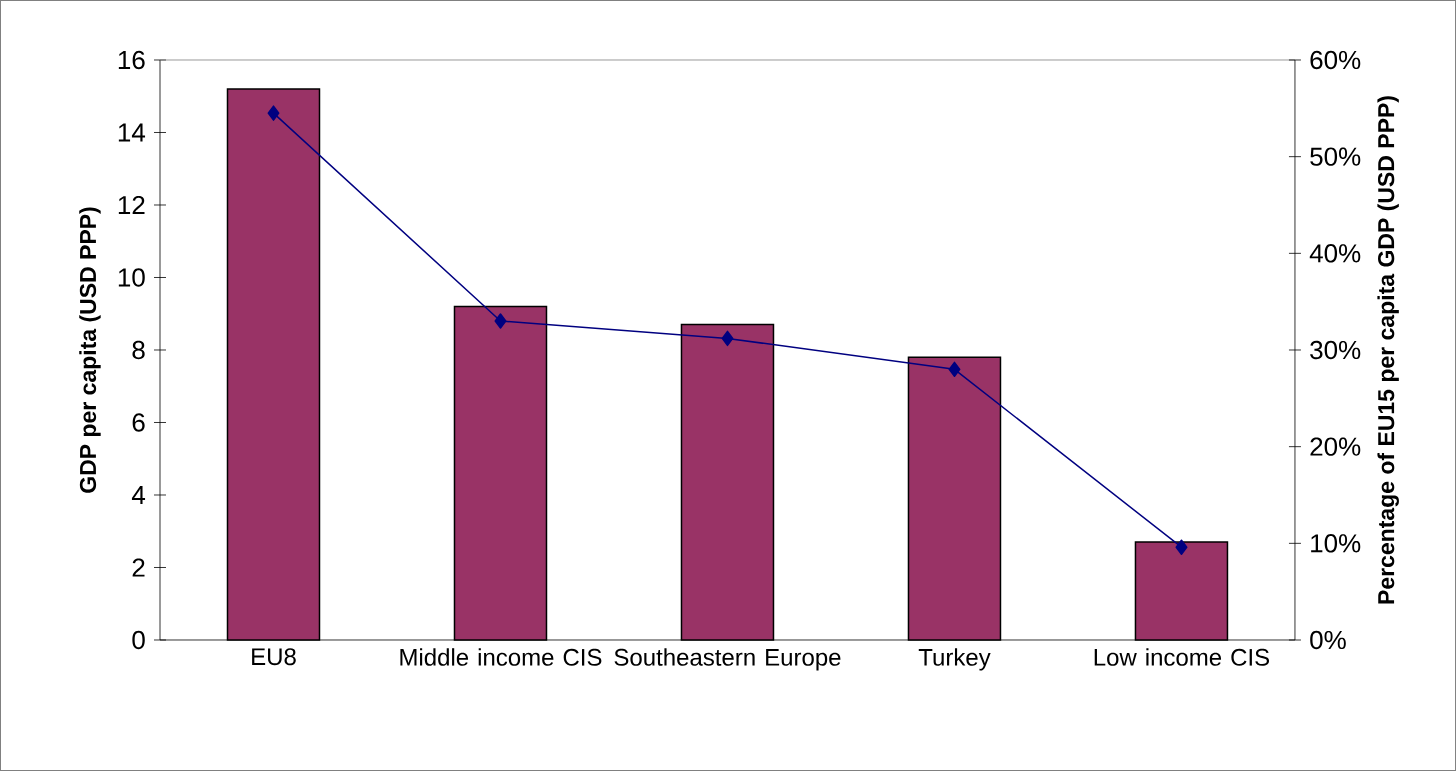  I want to click on y-tick-label: 2, so click(138, 567).